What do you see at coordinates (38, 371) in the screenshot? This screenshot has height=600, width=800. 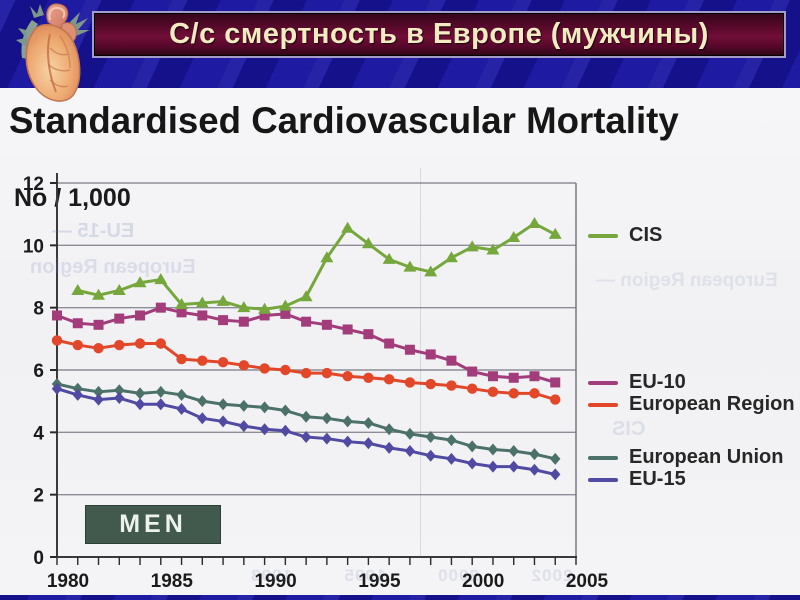 I see `y-tick-label: 6` at bounding box center [38, 371].